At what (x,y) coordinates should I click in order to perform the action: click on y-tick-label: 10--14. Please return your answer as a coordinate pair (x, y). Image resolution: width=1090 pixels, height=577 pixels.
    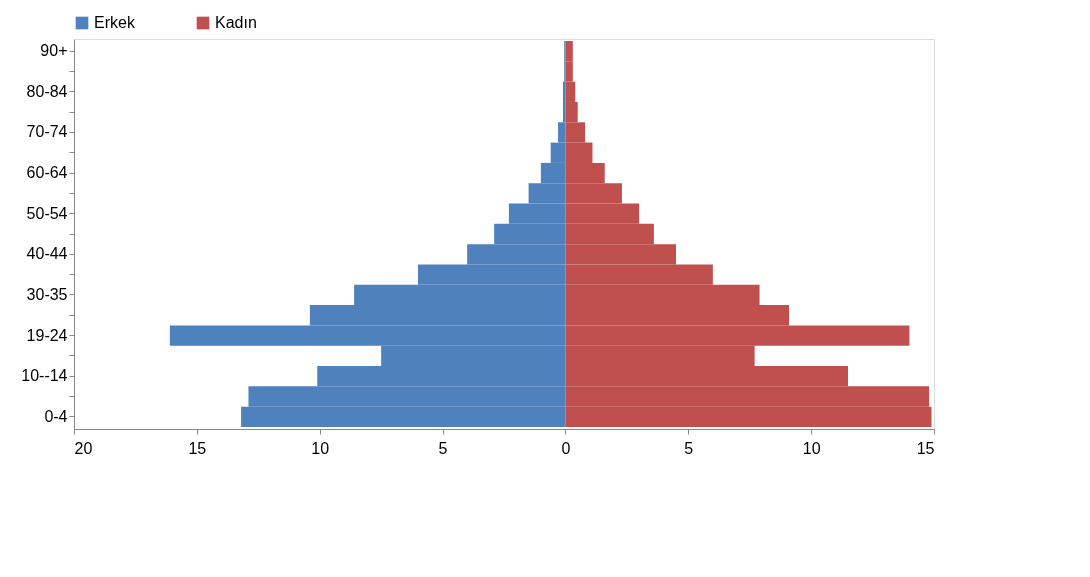
    Looking at the image, I should click on (44, 376).